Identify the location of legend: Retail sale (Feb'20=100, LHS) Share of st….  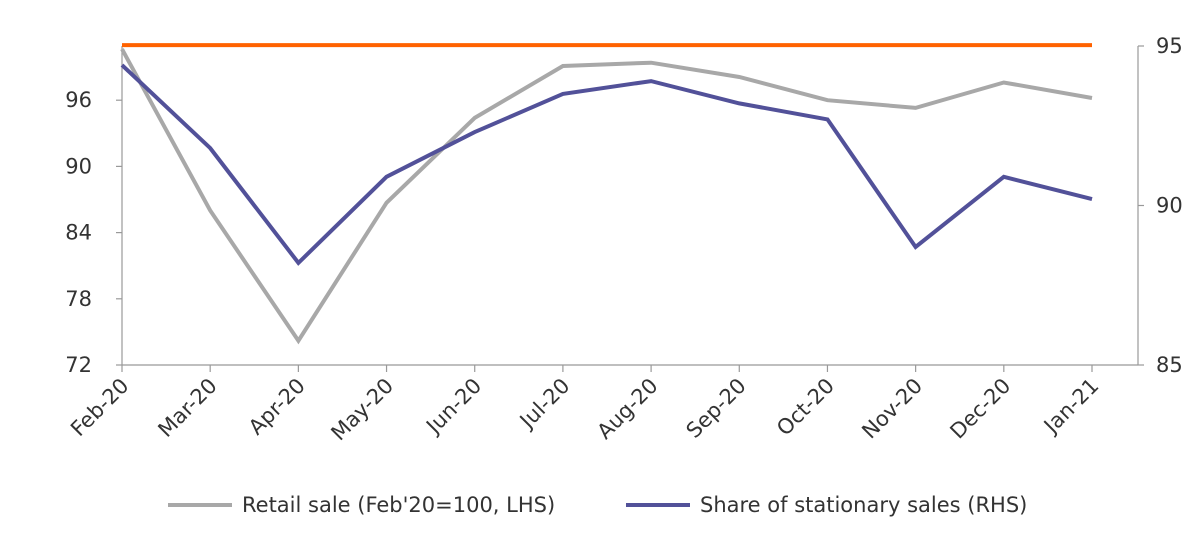
(597, 505).